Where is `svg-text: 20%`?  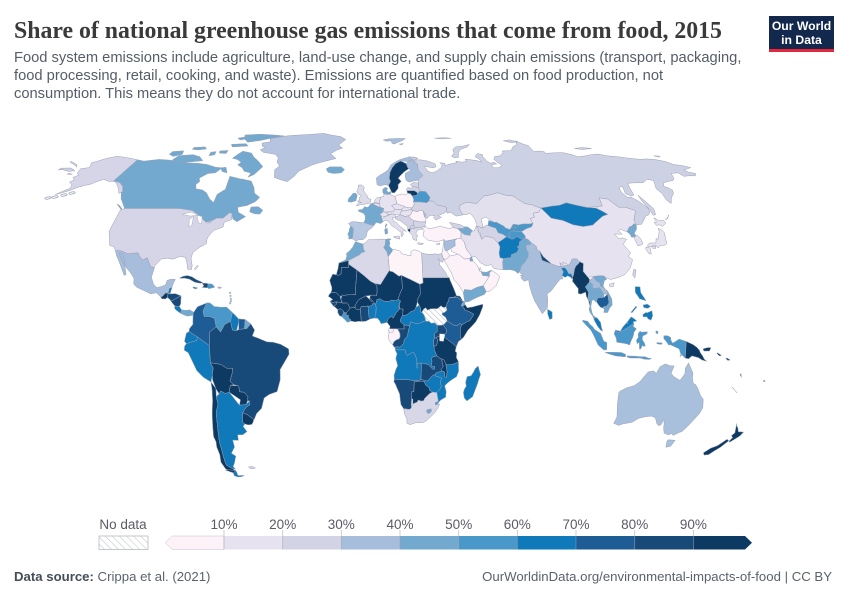
svg-text: 20% is located at coordinates (282, 524).